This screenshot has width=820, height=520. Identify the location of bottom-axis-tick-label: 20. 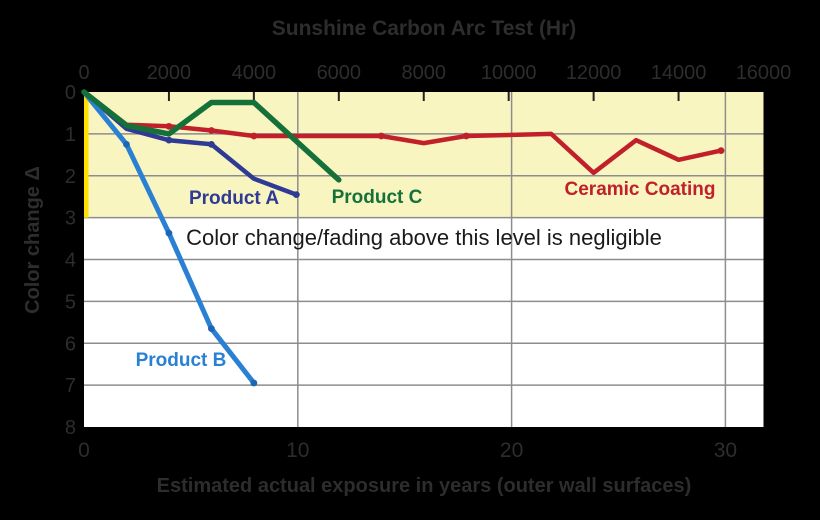
(511, 450).